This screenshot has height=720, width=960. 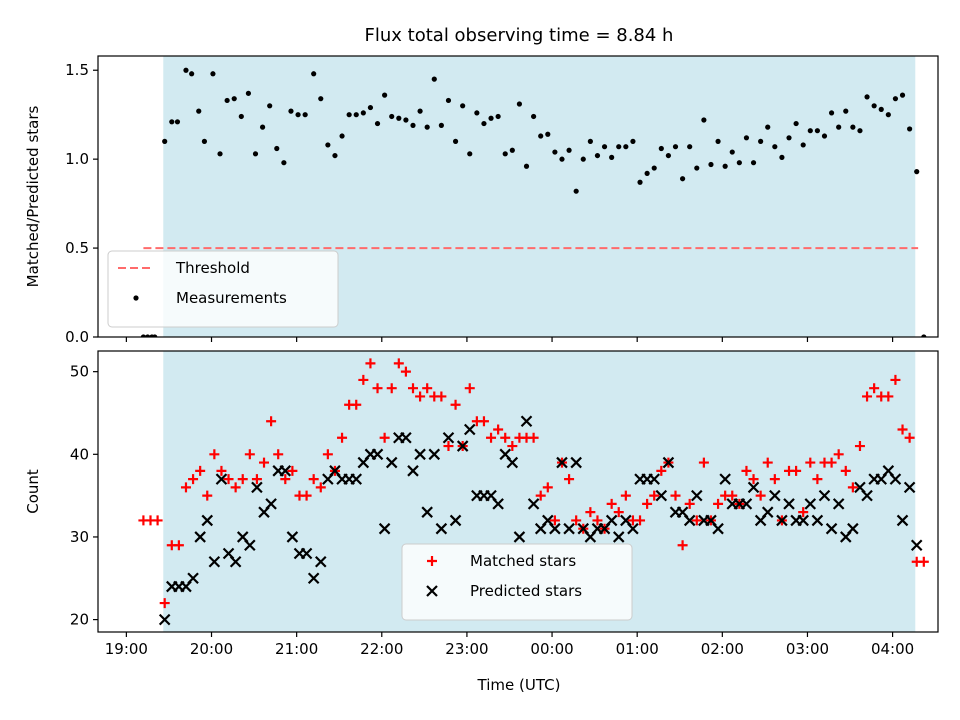 What do you see at coordinates (79, 620) in the screenshot?
I see `y-tick-label: 20` at bounding box center [79, 620].